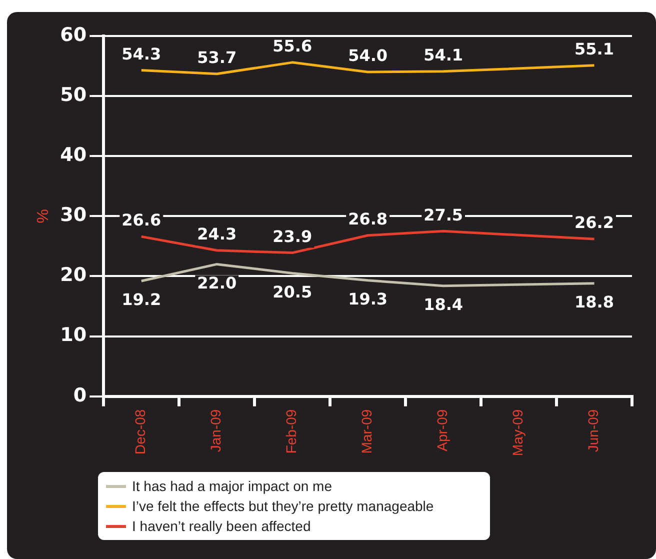  What do you see at coordinates (80, 395) in the screenshot?
I see `y-tick-label: 0` at bounding box center [80, 395].